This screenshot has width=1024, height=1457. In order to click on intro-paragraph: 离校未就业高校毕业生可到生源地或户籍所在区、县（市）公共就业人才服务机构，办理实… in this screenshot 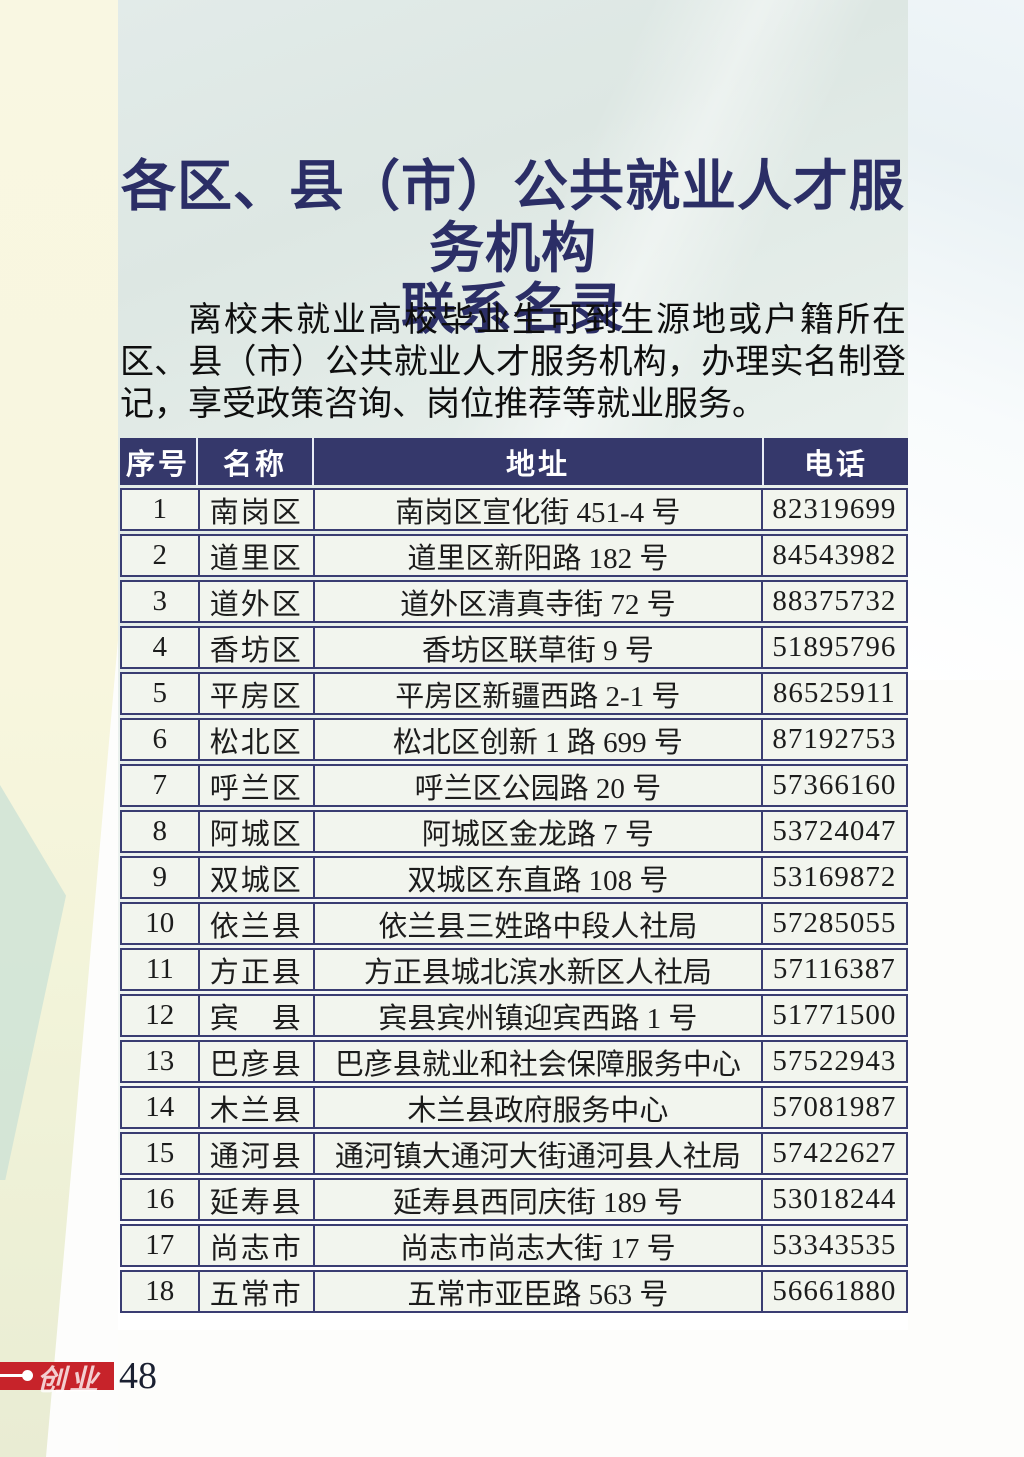, I will do `click(513, 363)`.